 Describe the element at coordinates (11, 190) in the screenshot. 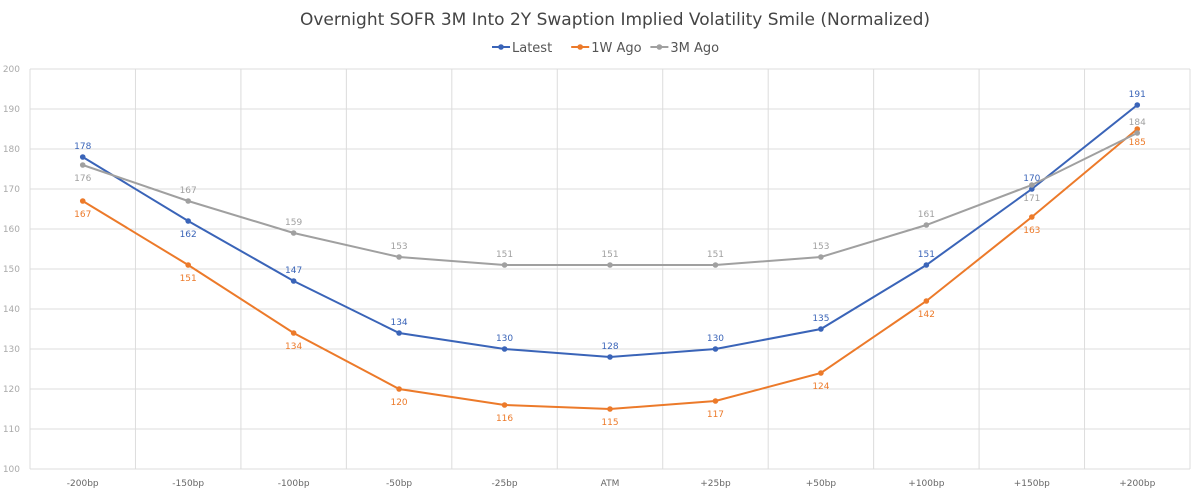

I see `y-tick-label: 170` at that location.